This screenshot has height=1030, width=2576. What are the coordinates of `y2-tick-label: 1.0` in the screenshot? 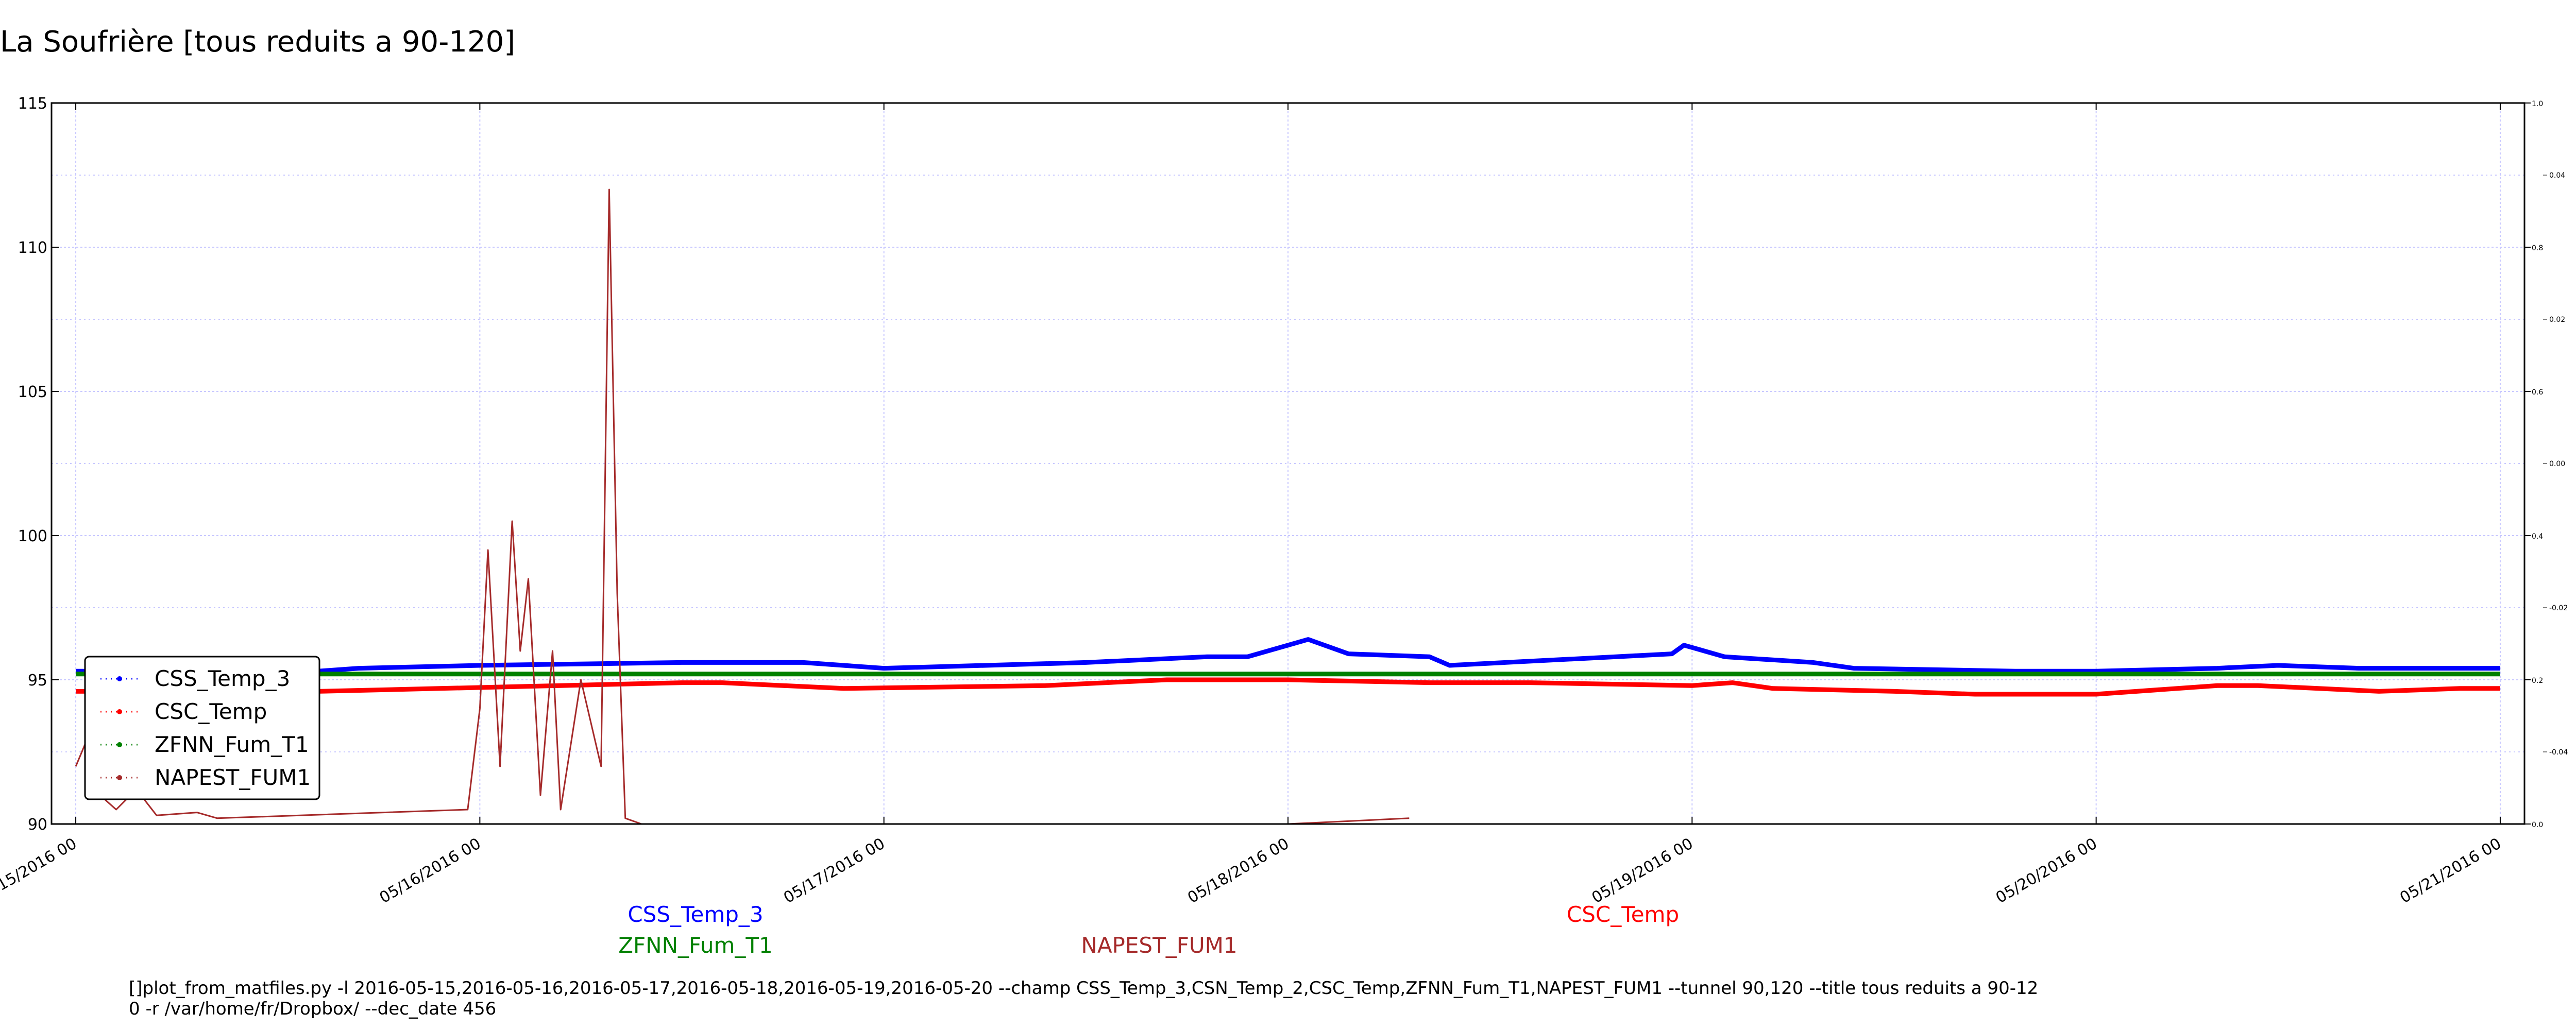 It's located at (2537, 104).